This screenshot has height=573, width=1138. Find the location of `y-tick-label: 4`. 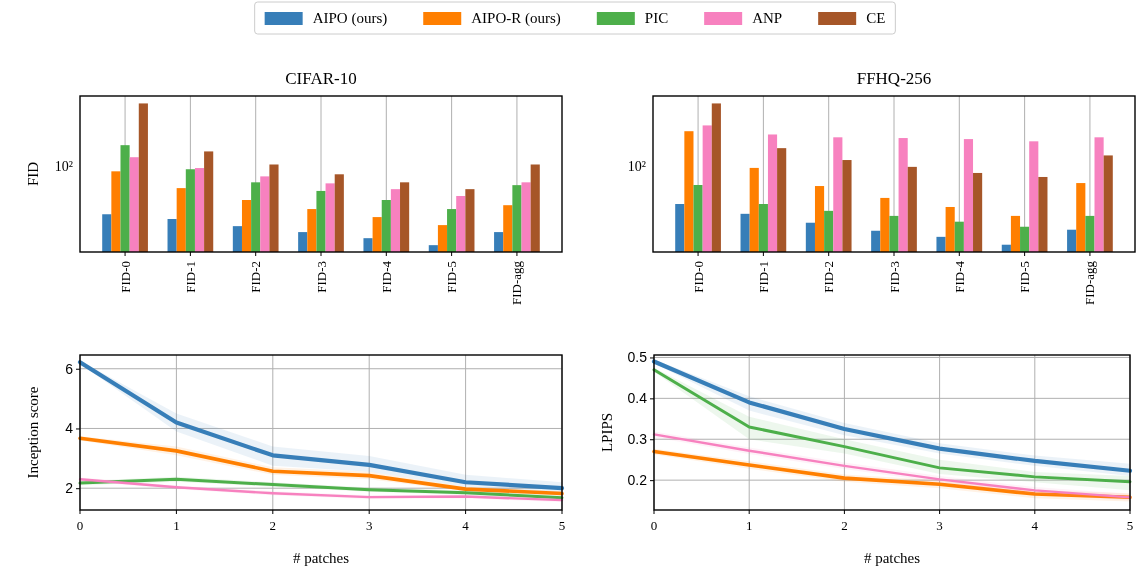

y-tick-label: 4 is located at coordinates (69, 428).